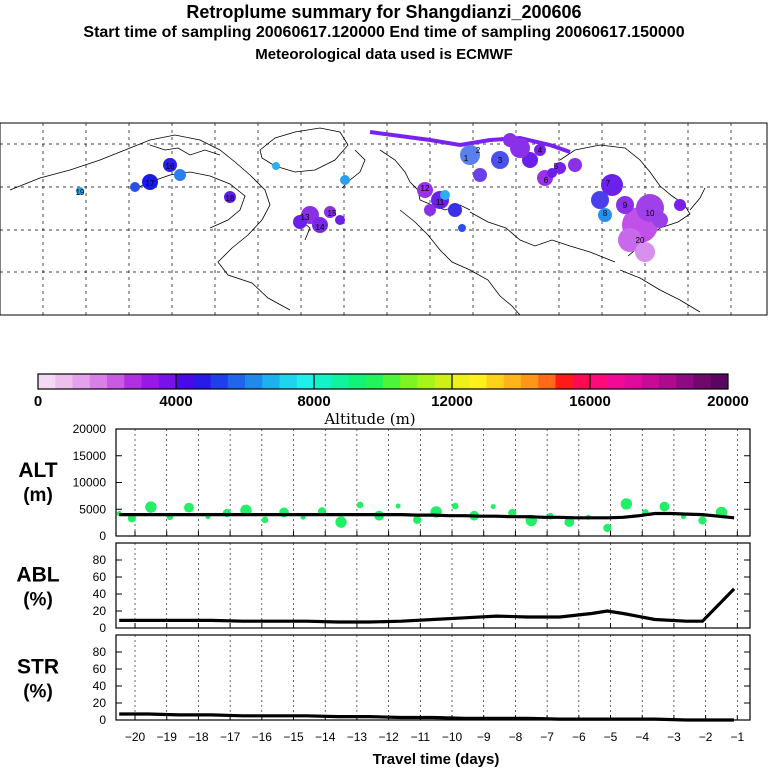 The width and height of the screenshot is (768, 768). Describe the element at coordinates (706, 737) in the screenshot. I see `x-tick-label: −2` at that location.